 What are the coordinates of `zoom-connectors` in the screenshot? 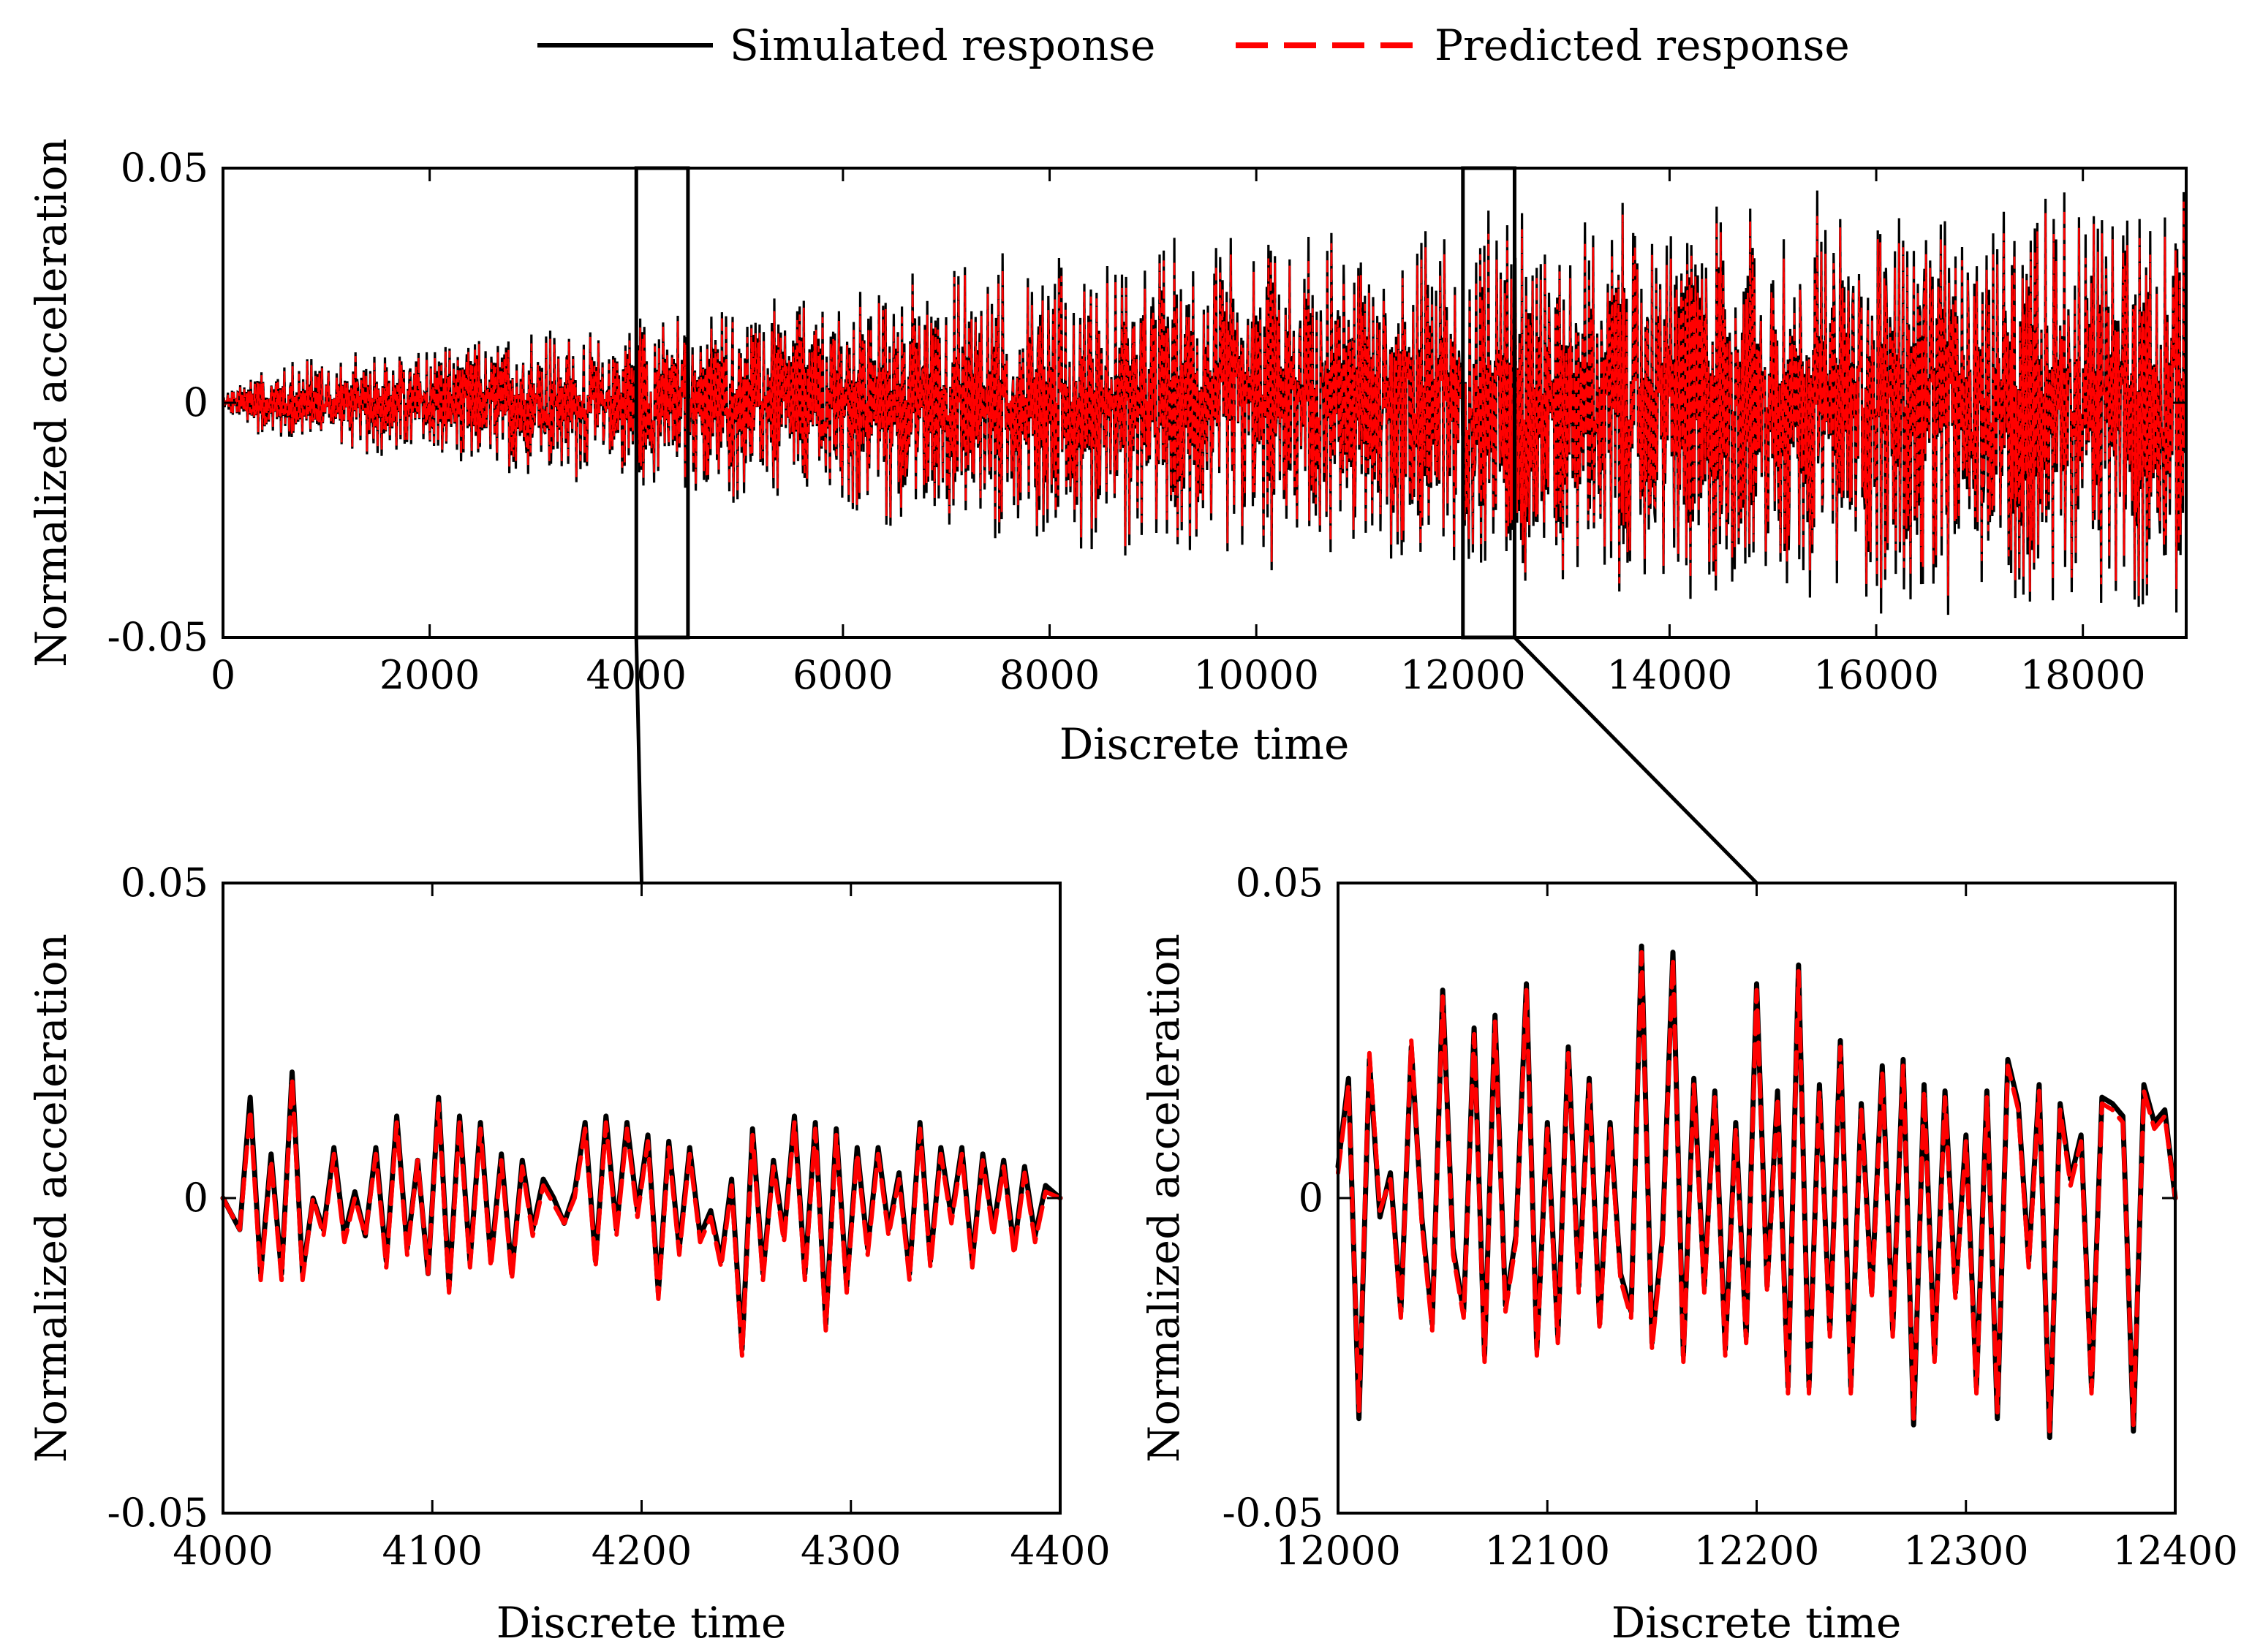 It's located at (1196, 760).